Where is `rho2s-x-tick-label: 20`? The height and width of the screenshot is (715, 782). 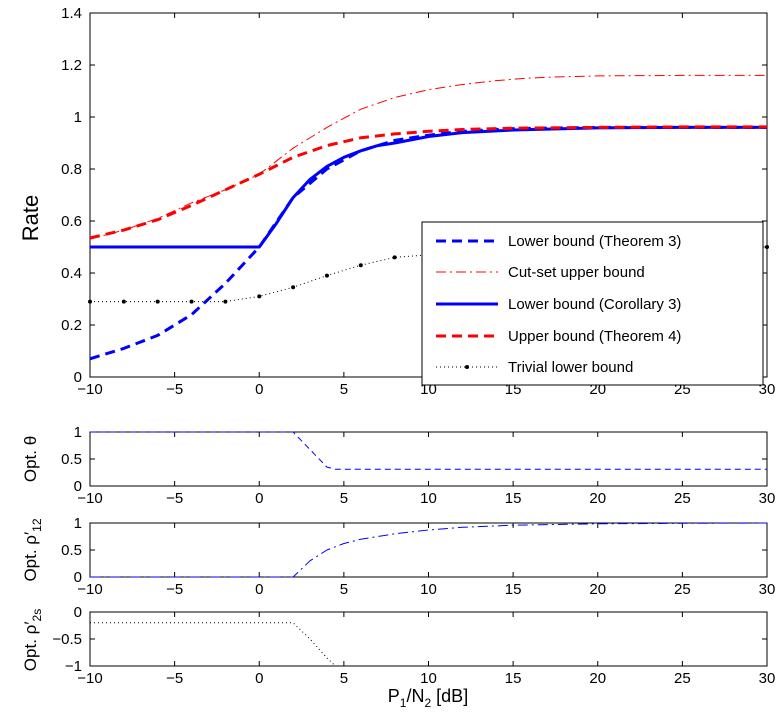
rho2s-x-tick-label: 20 is located at coordinates (597, 678).